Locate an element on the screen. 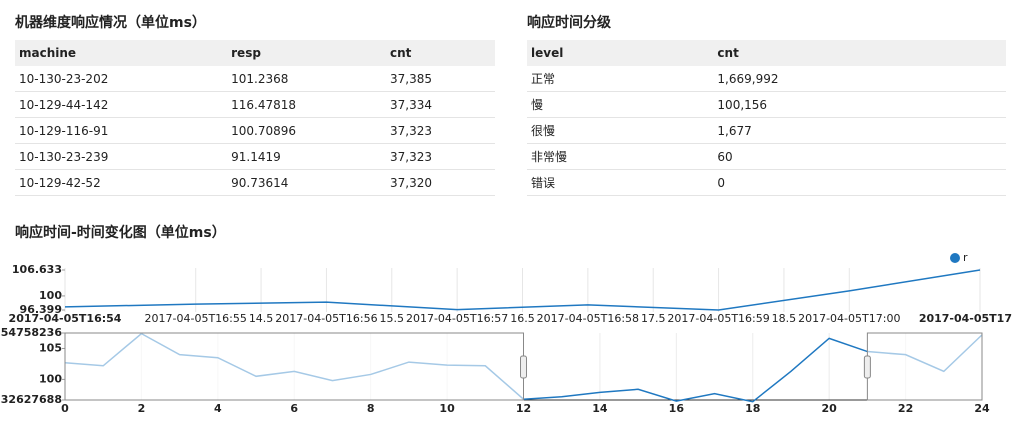  column-header: level is located at coordinates (620, 53).